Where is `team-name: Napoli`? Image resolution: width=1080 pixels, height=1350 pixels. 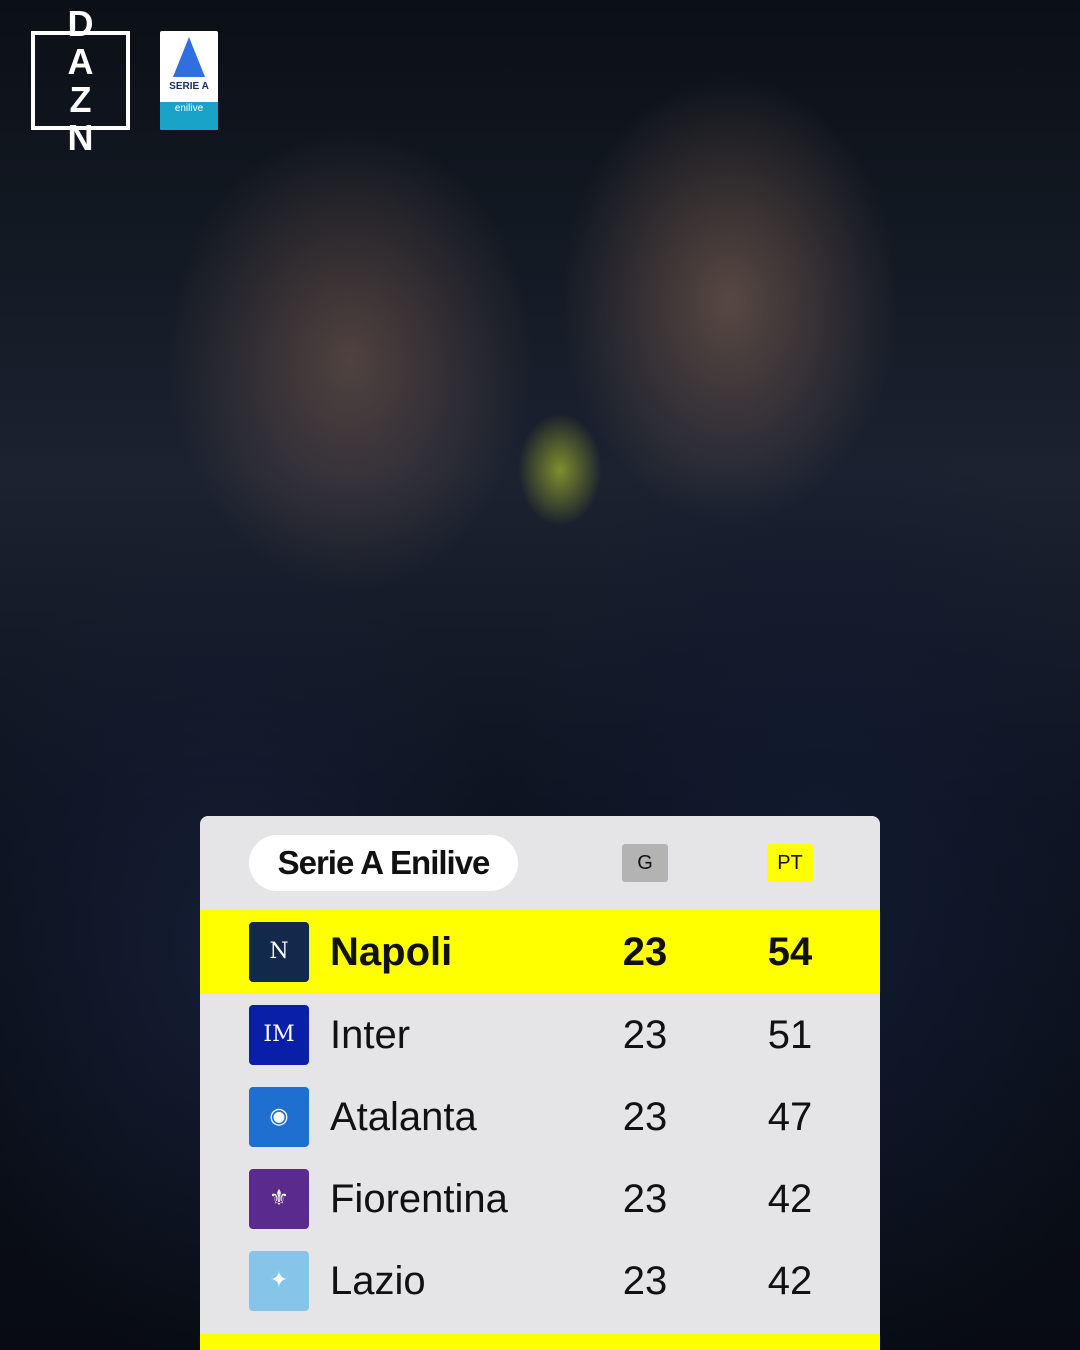 team-name: Napoli is located at coordinates (391, 952).